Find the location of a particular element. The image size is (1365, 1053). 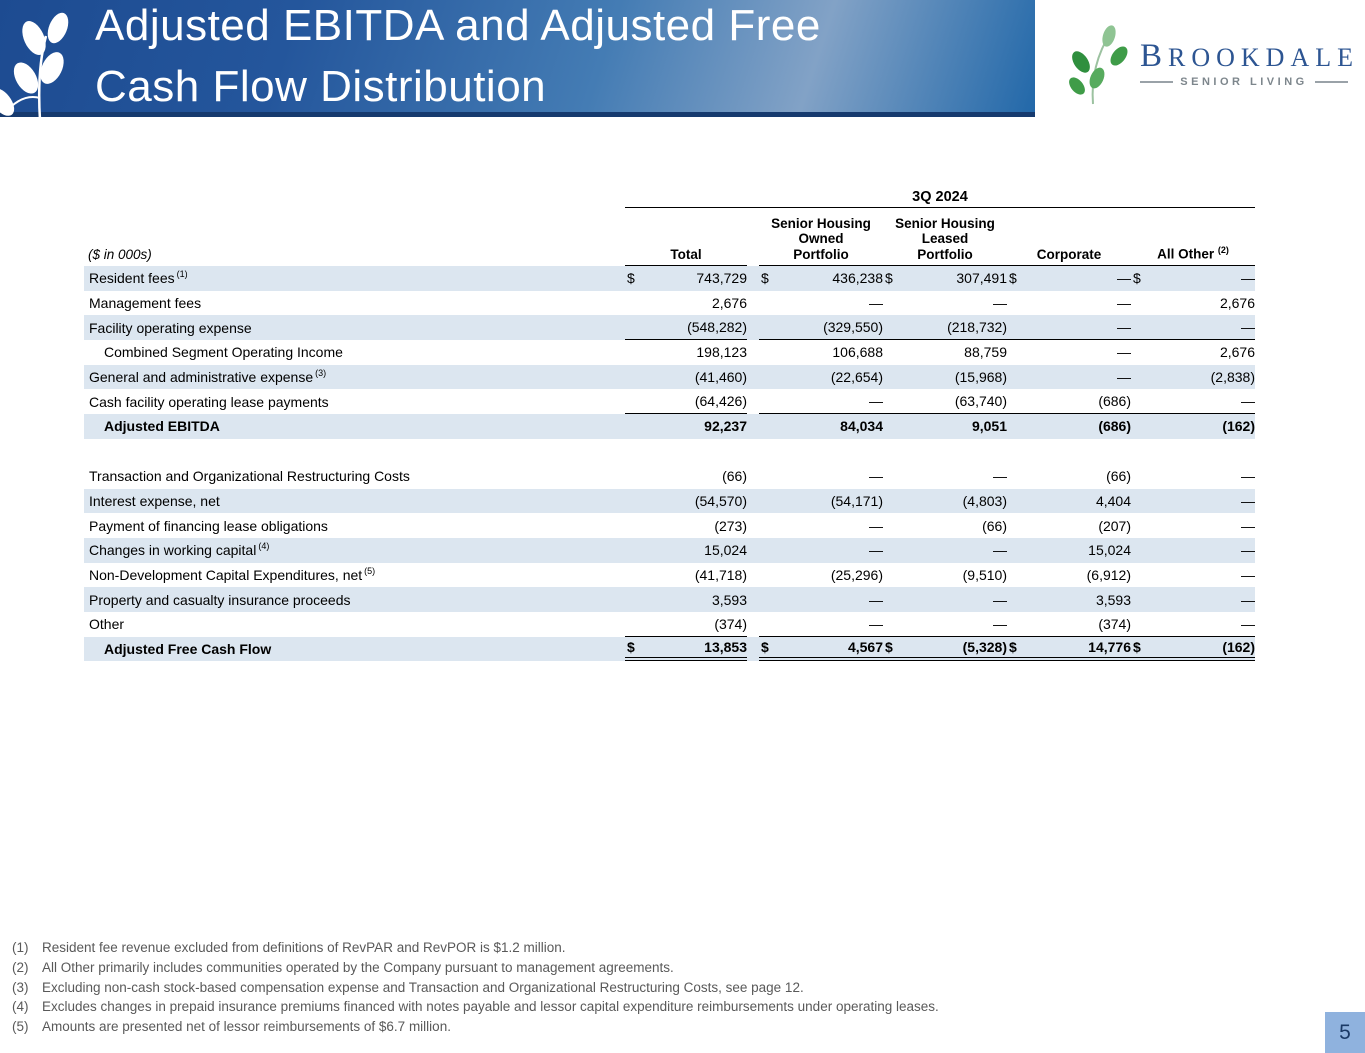

row-label: Combined Segment Operating Income is located at coordinates (223, 352).